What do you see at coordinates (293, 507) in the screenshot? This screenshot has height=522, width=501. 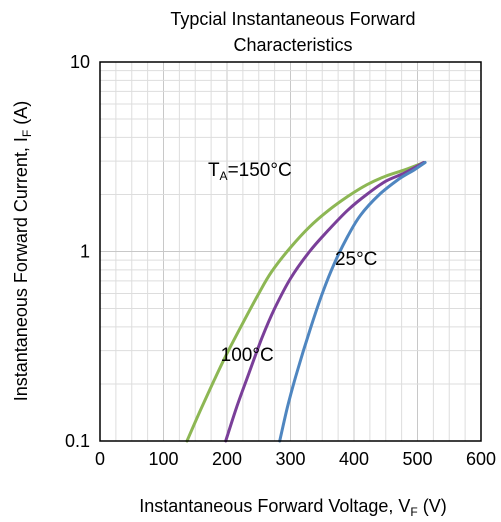 I see `x-axis-label: Instantaneous Forward Voltage, VF (V)` at bounding box center [293, 507].